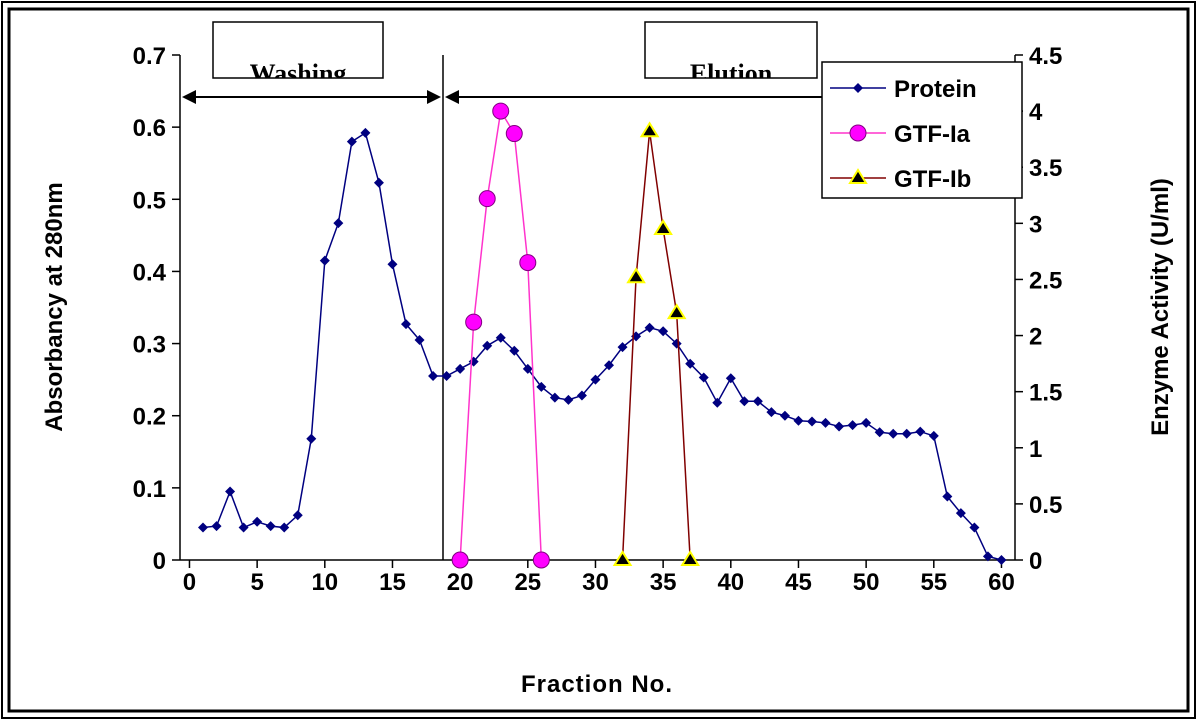  Describe the element at coordinates (663, 582) in the screenshot. I see `x-tick-label: 35` at that location.